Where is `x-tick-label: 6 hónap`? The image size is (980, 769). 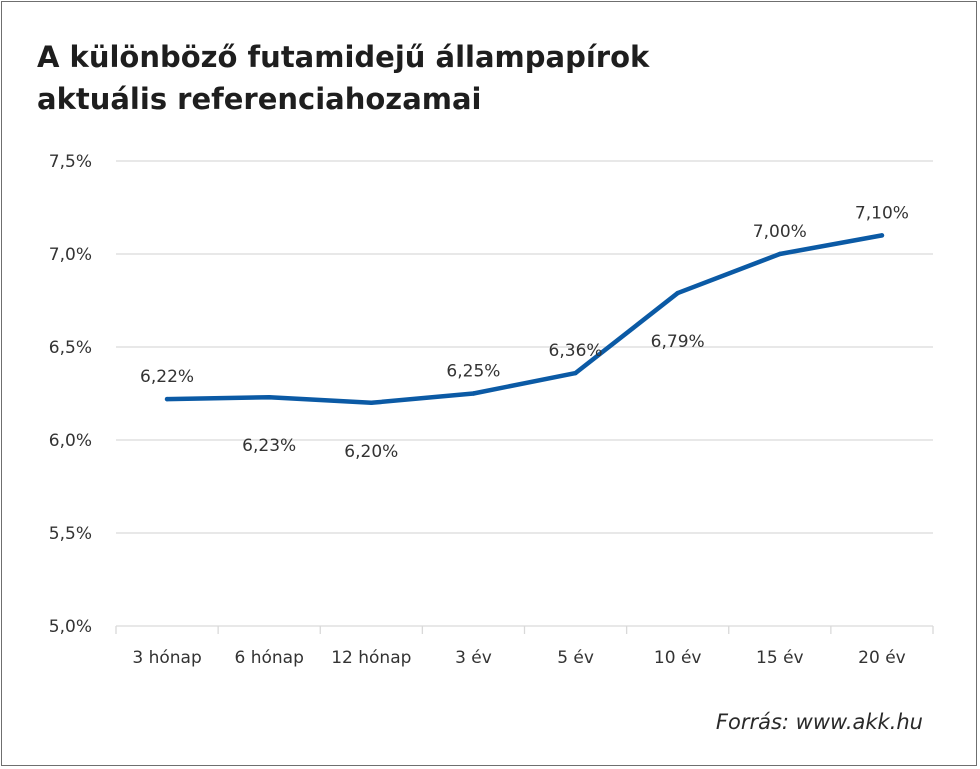
x-tick-label: 6 hónap is located at coordinates (268, 658).